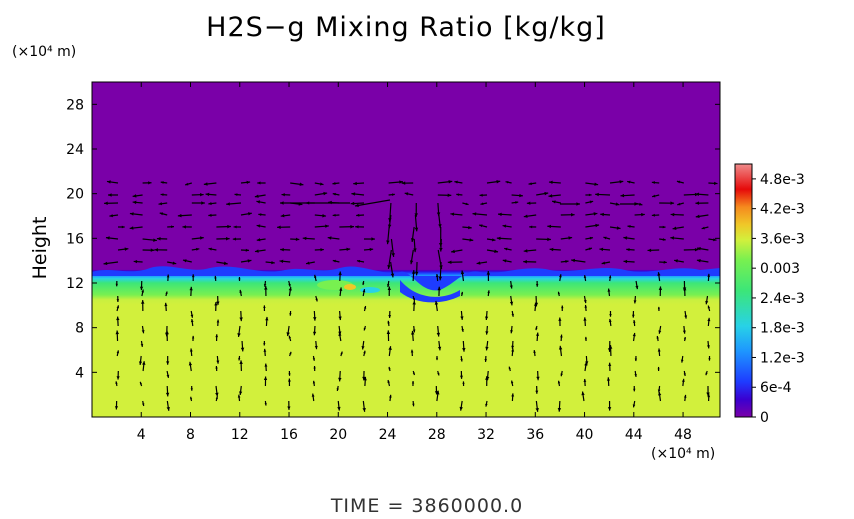 Image resolution: width=854 pixels, height=519 pixels. I want to click on time-label: TIME = 3860000.0, so click(427, 506).